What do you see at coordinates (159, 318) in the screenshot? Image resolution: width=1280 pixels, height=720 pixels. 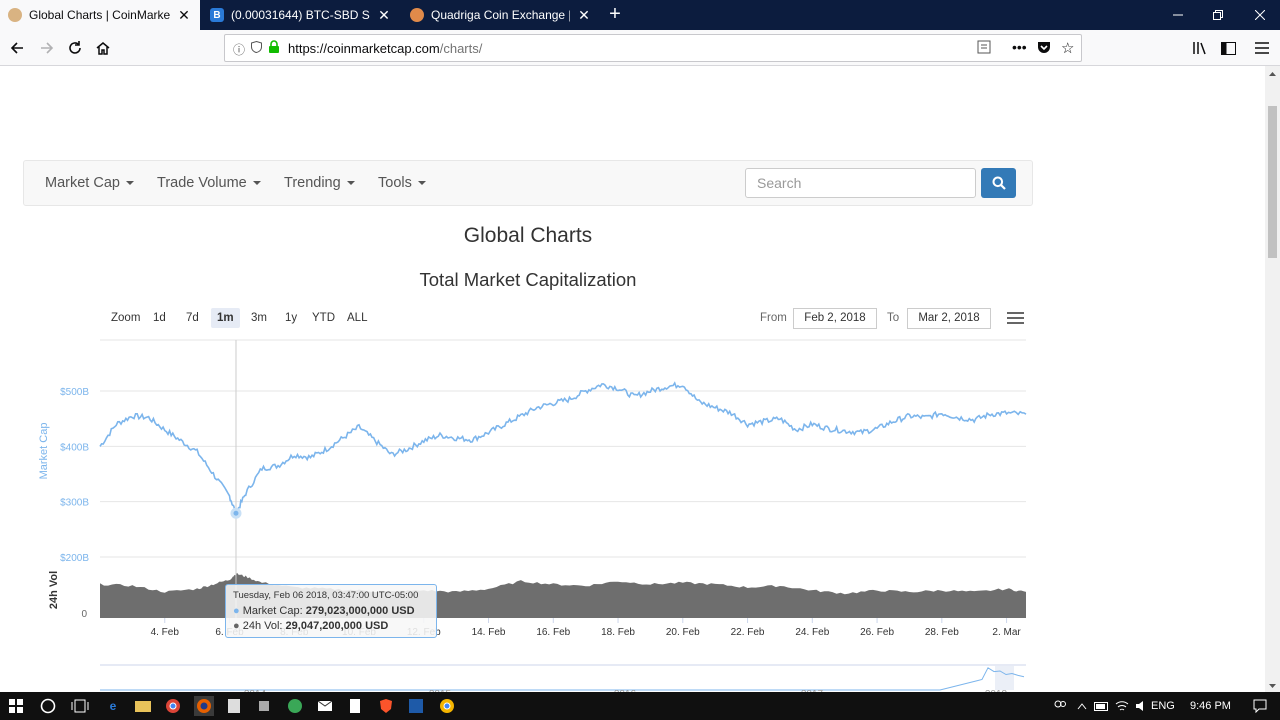 I see `zoom-1d-button: 1d` at bounding box center [159, 318].